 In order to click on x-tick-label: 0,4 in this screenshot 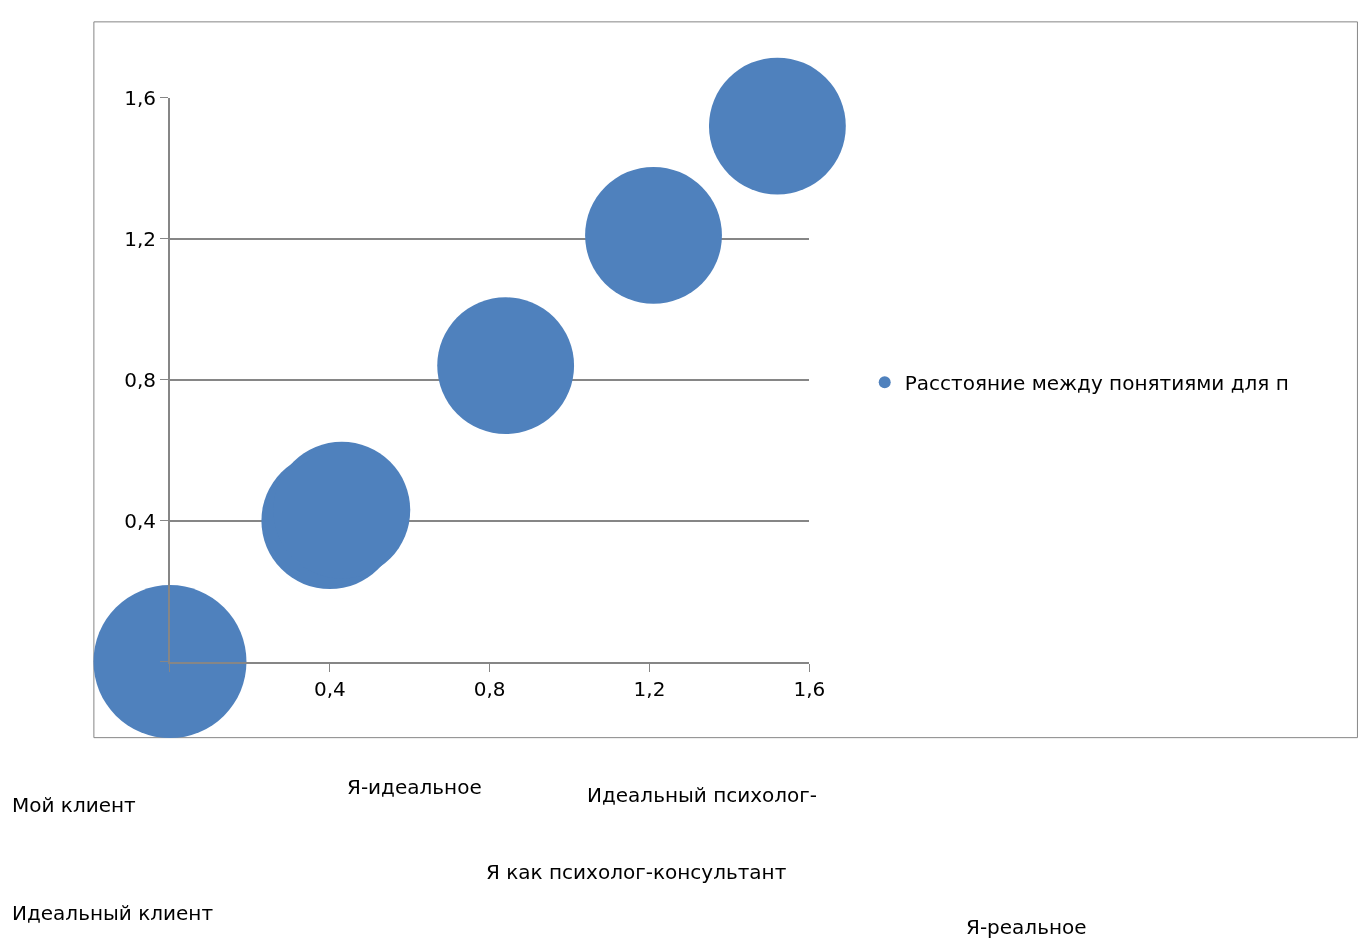, I will do `click(329, 688)`.